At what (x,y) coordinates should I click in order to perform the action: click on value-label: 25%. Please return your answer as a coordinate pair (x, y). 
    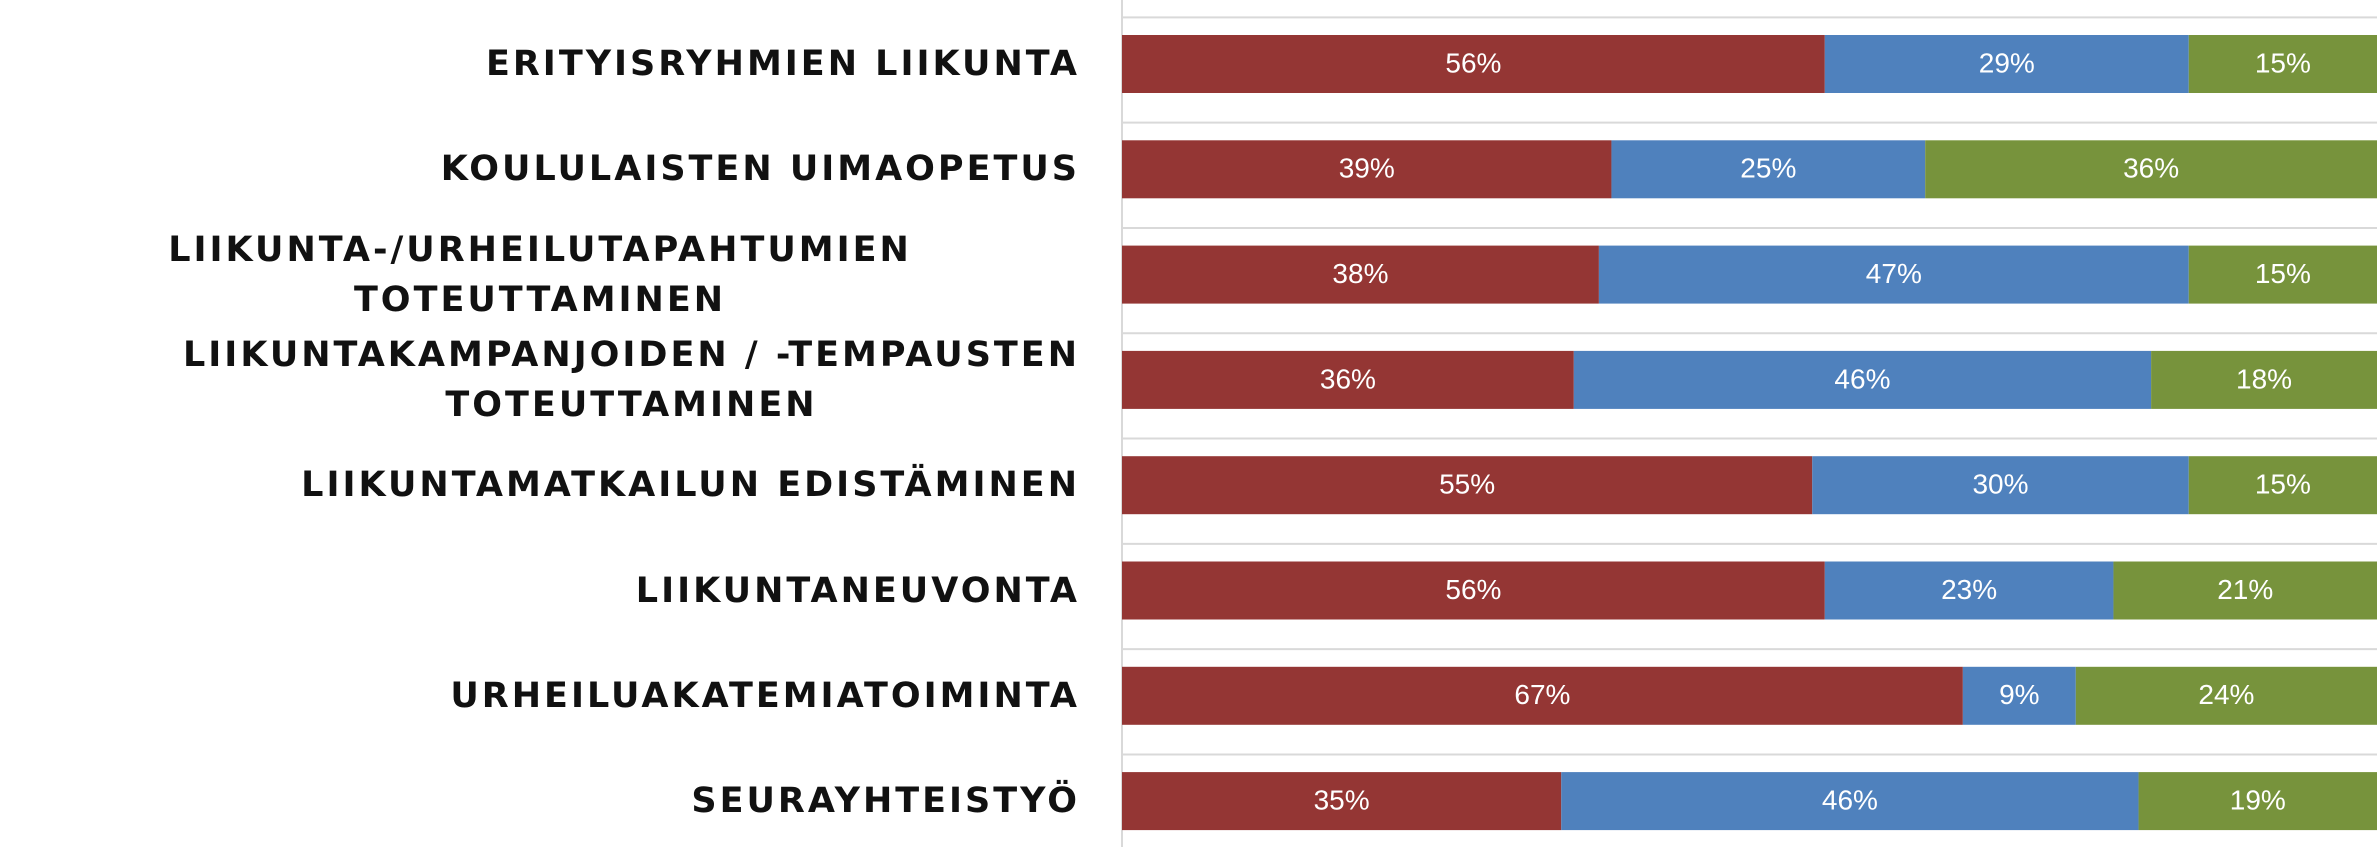
    Looking at the image, I should click on (1768, 168).